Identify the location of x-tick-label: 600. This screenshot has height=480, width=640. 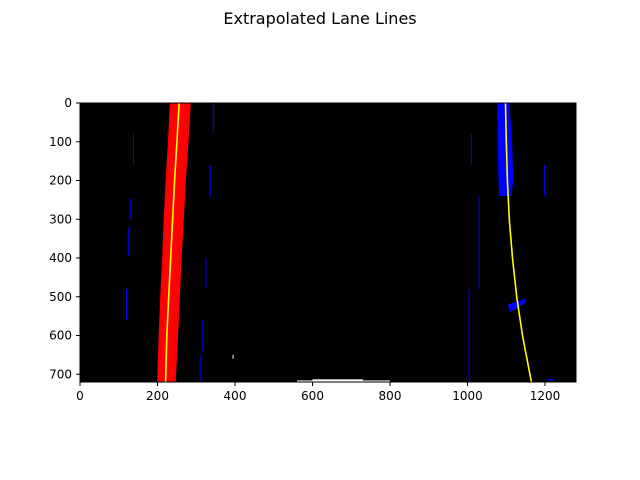
(312, 396).